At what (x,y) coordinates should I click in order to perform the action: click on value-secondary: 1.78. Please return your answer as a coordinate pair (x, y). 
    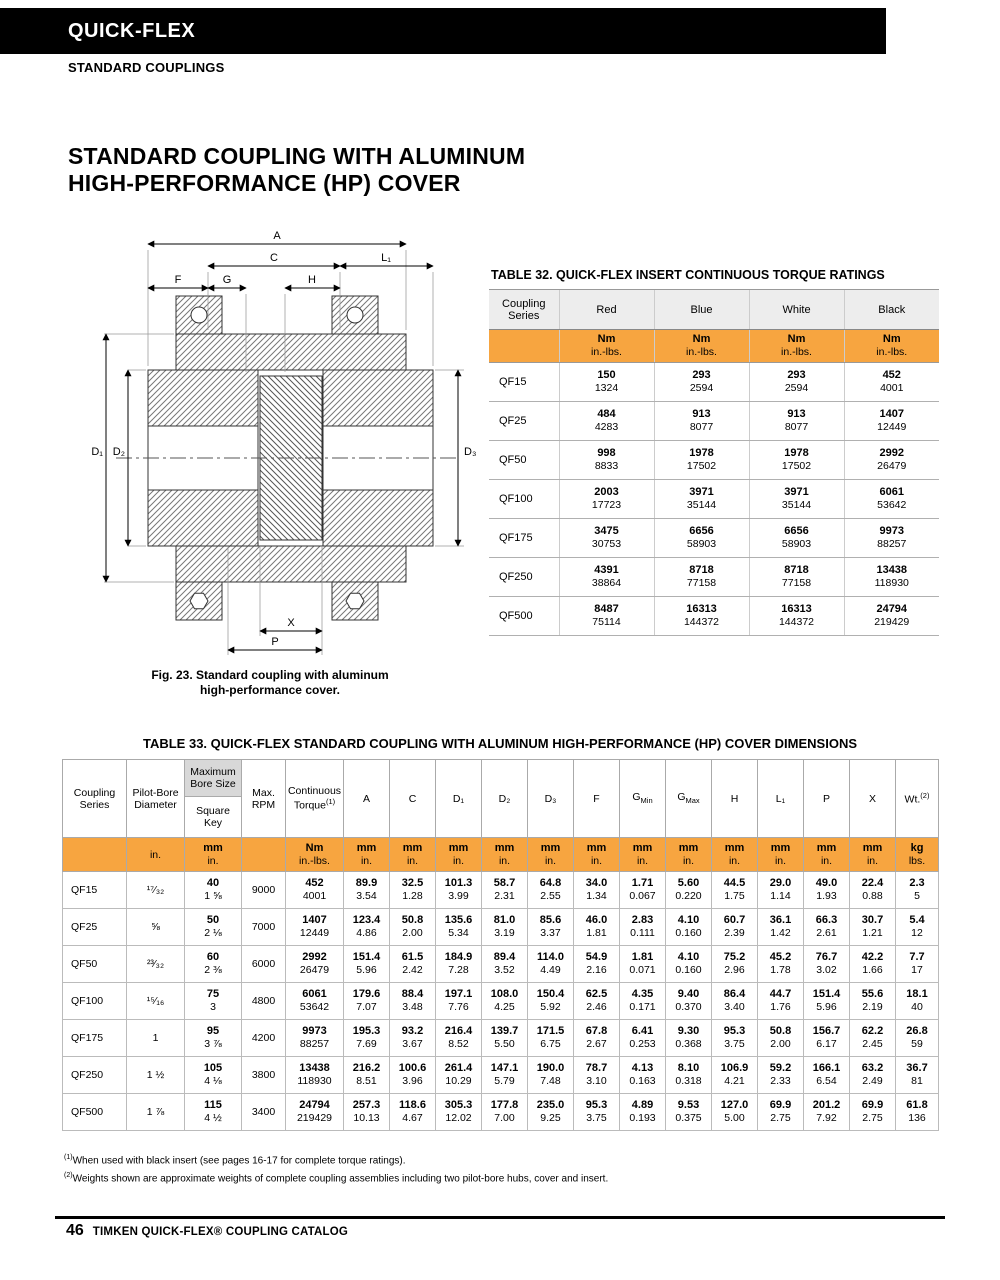
    Looking at the image, I should click on (780, 970).